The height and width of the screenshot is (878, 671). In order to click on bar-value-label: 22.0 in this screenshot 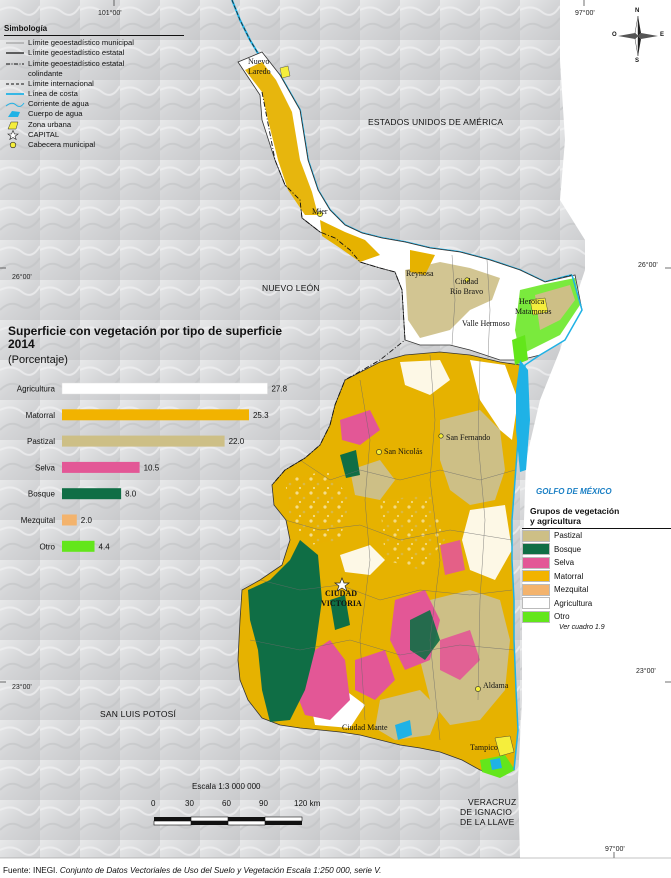, I will do `click(237, 441)`.